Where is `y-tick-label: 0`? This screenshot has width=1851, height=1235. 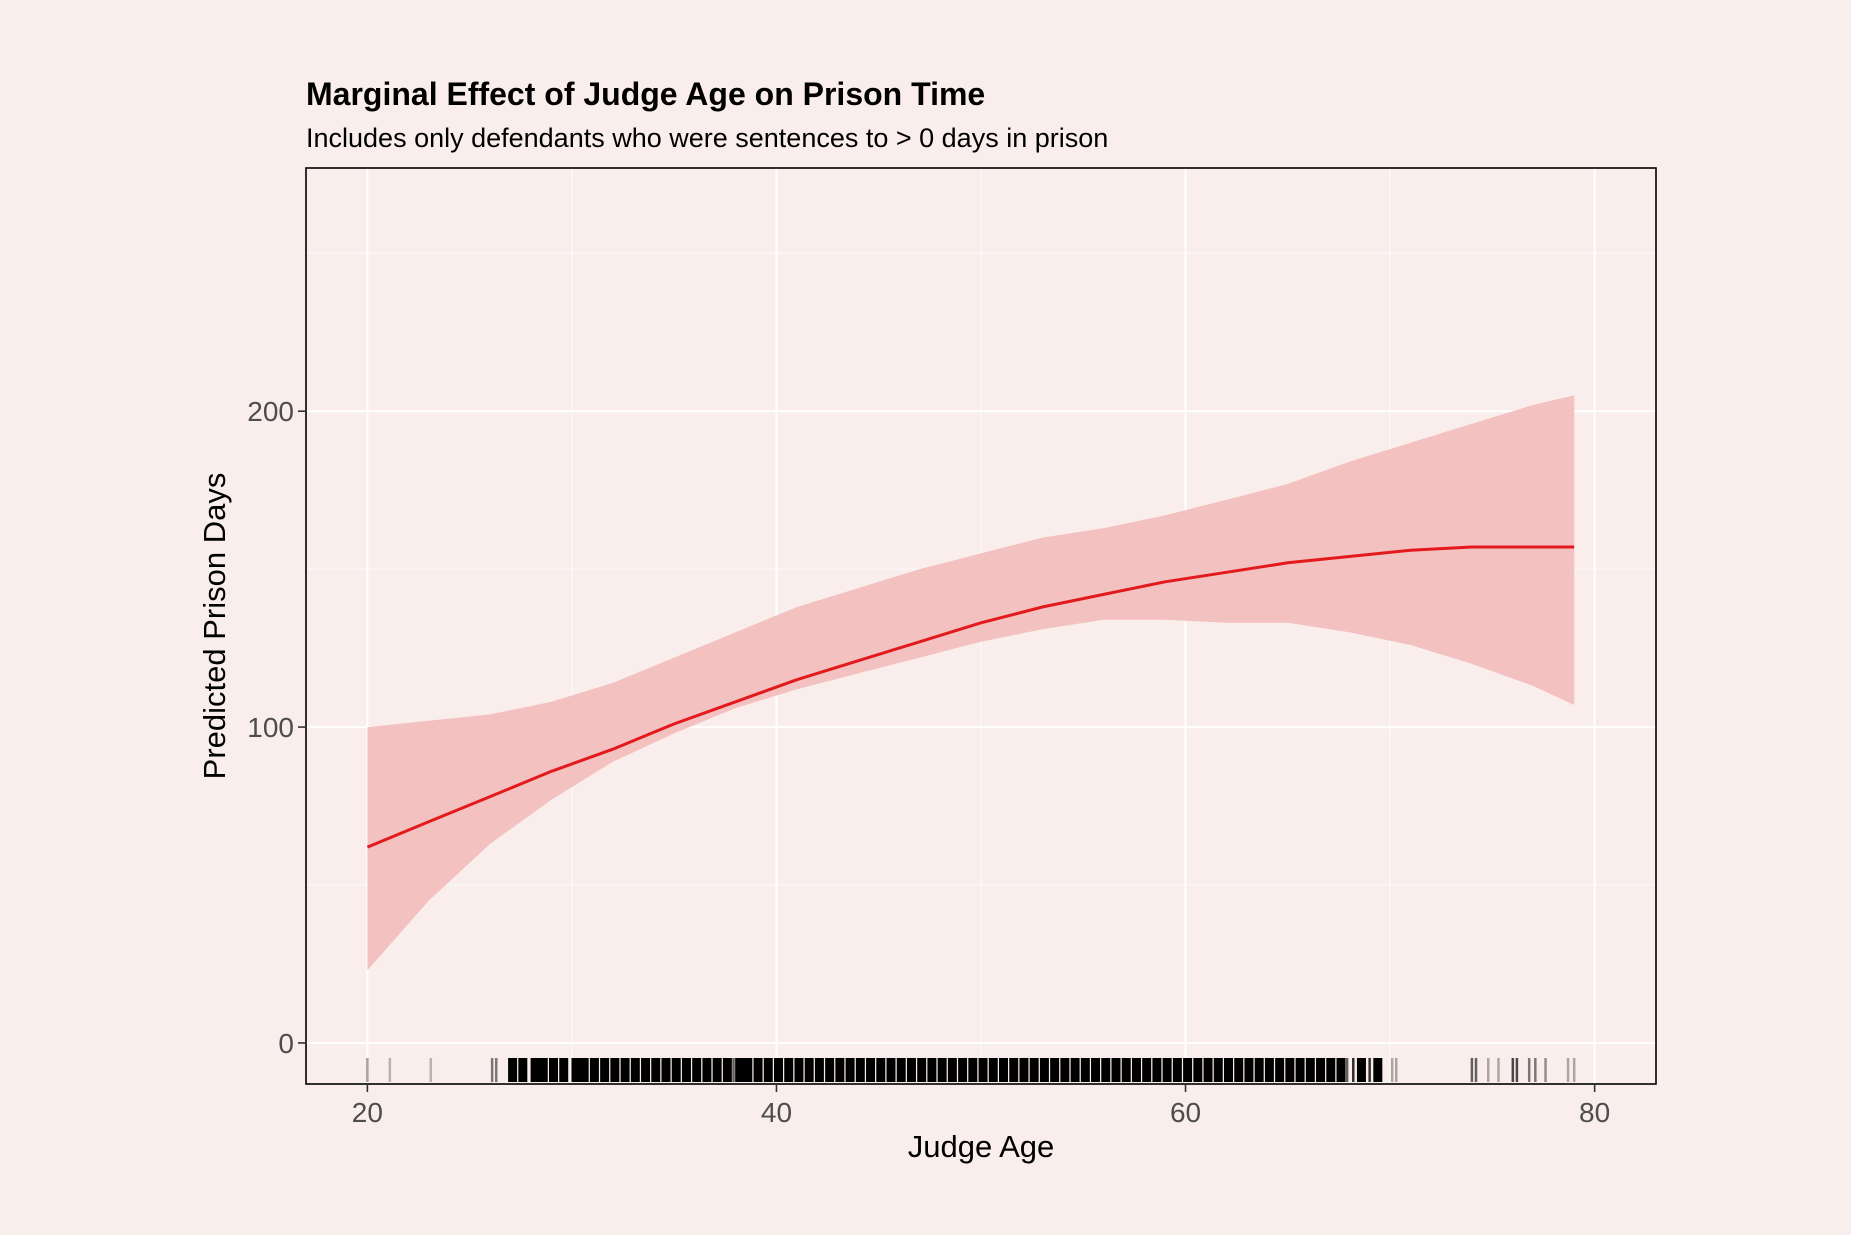
y-tick-label: 0 is located at coordinates (286, 1043).